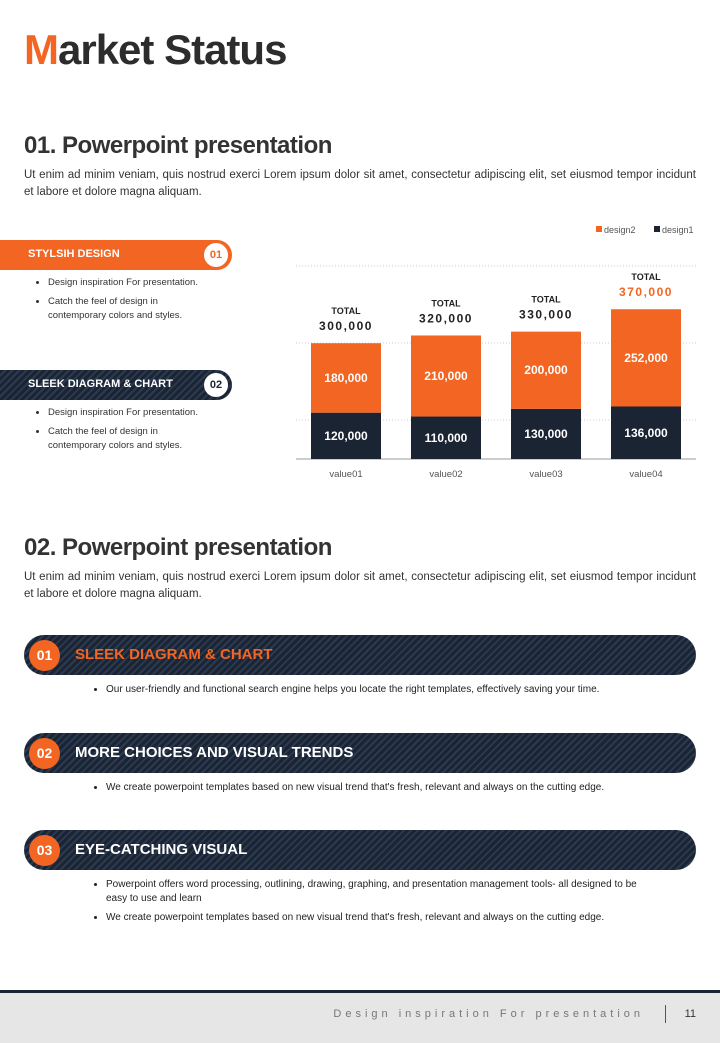 The height and width of the screenshot is (1043, 720). Describe the element at coordinates (74, 254) in the screenshot. I see `side-label: STYLSIH DESIGN` at that location.